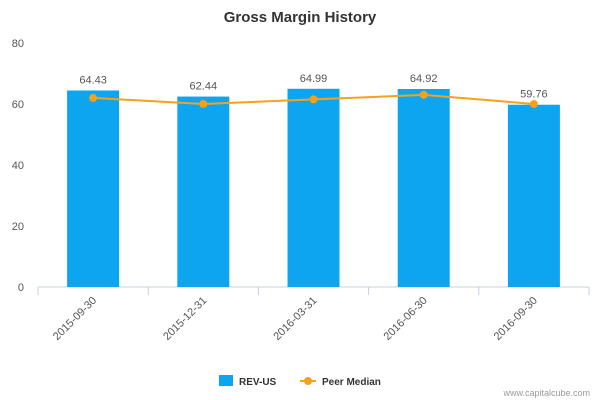  What do you see at coordinates (314, 79) in the screenshot?
I see `bar-data-label: 64.99` at bounding box center [314, 79].